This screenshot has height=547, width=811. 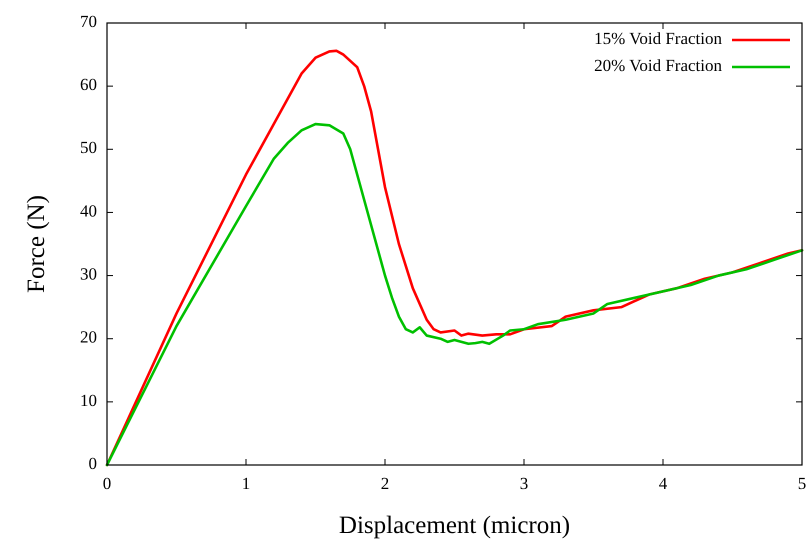 What do you see at coordinates (524, 483) in the screenshot?
I see `x-tick-label: 3` at bounding box center [524, 483].